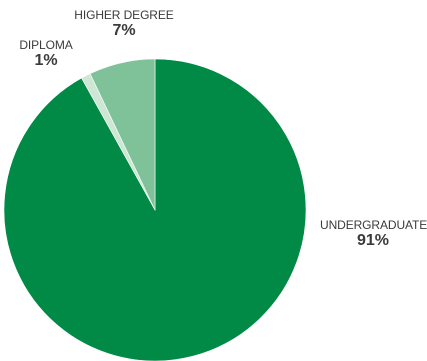 The height and width of the screenshot is (361, 427). I want to click on higher-degree-label-percent: 7%, so click(124, 30).